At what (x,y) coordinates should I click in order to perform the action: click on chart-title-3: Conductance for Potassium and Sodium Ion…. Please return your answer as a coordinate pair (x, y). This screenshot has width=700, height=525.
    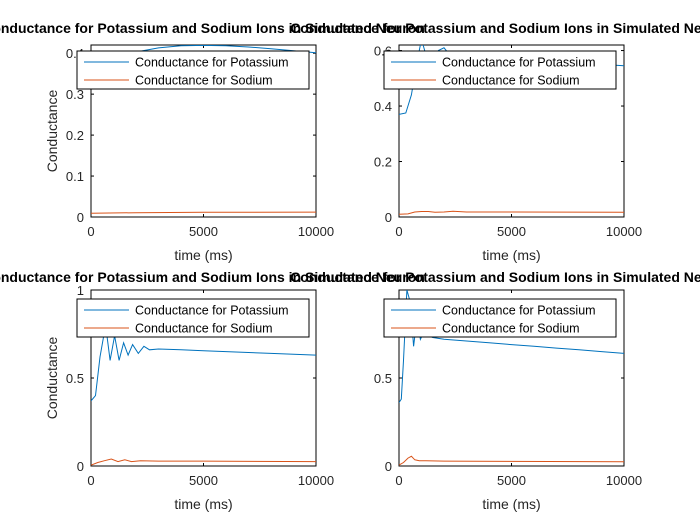
    Looking at the image, I should click on (212, 277).